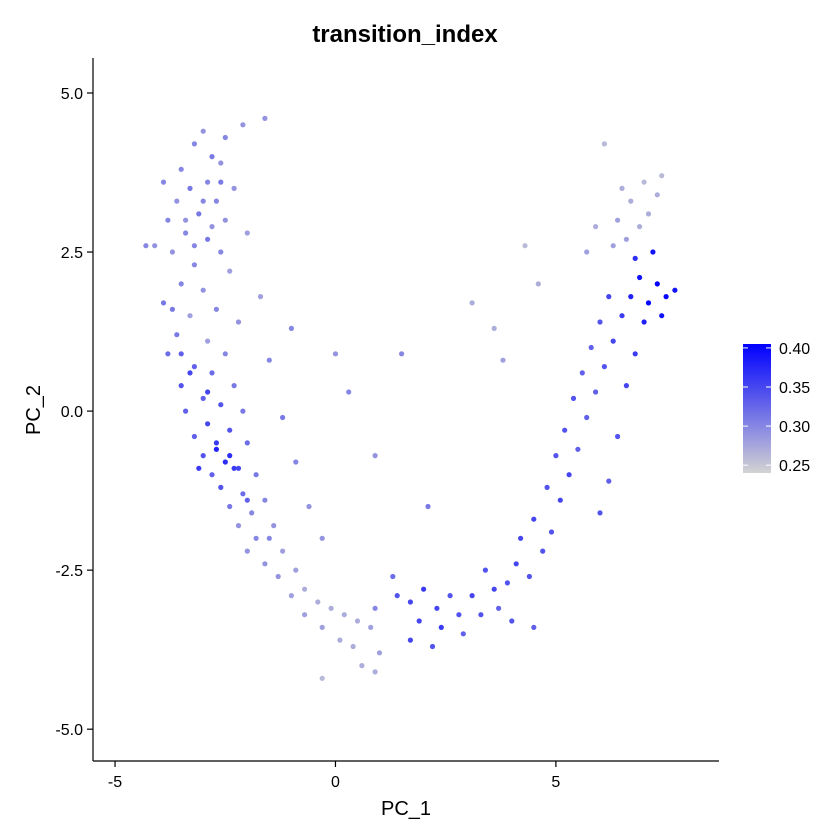 This screenshot has height=840, width=840. I want to click on colorbar-tick-label: 0.25, so click(794, 466).